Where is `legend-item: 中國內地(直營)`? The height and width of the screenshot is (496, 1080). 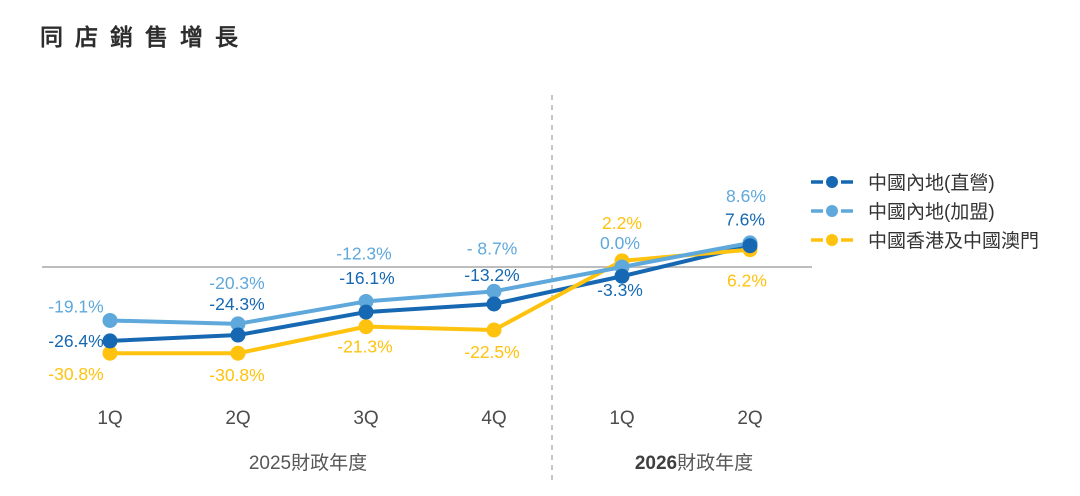
legend-item: 中國內地(直營) is located at coordinates (924, 182).